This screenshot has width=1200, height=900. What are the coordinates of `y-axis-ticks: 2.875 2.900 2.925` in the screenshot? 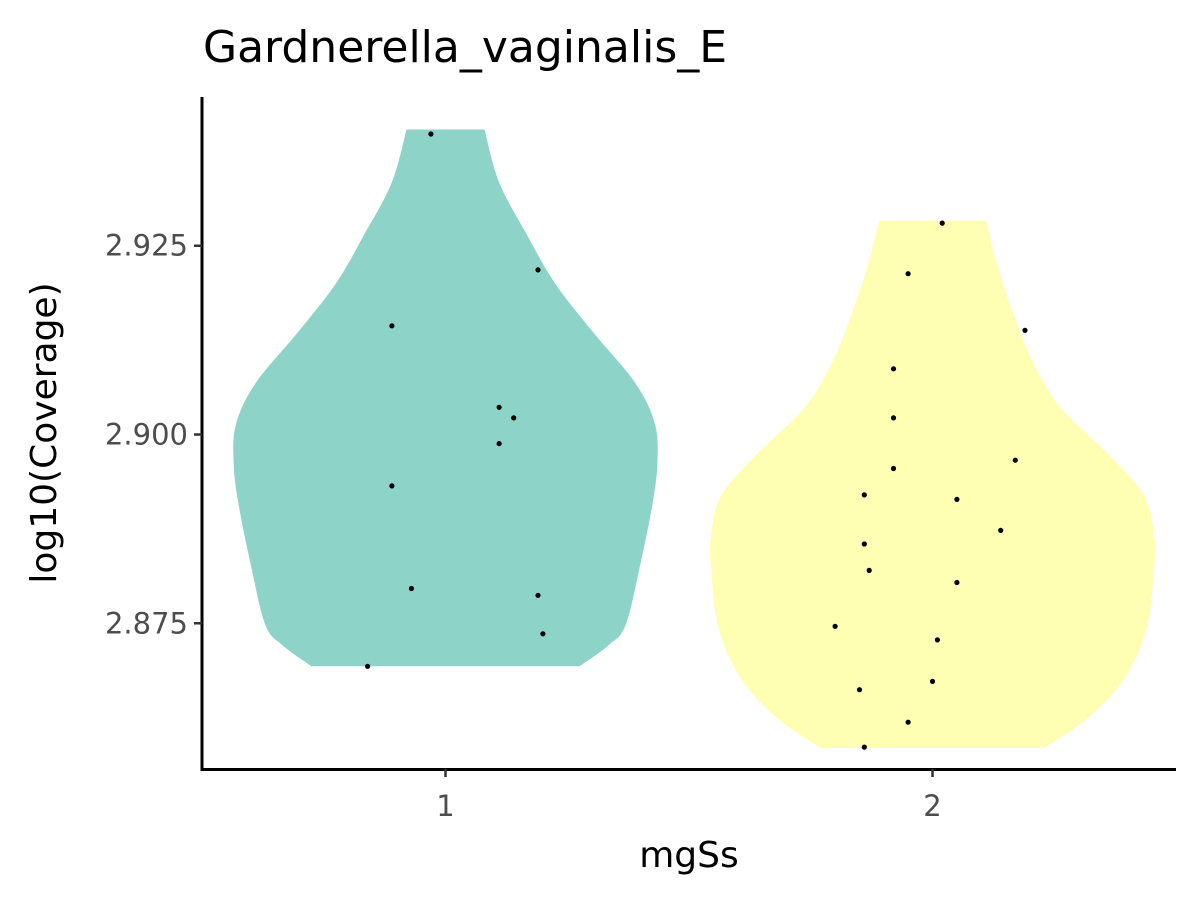 It's located at (153, 434).